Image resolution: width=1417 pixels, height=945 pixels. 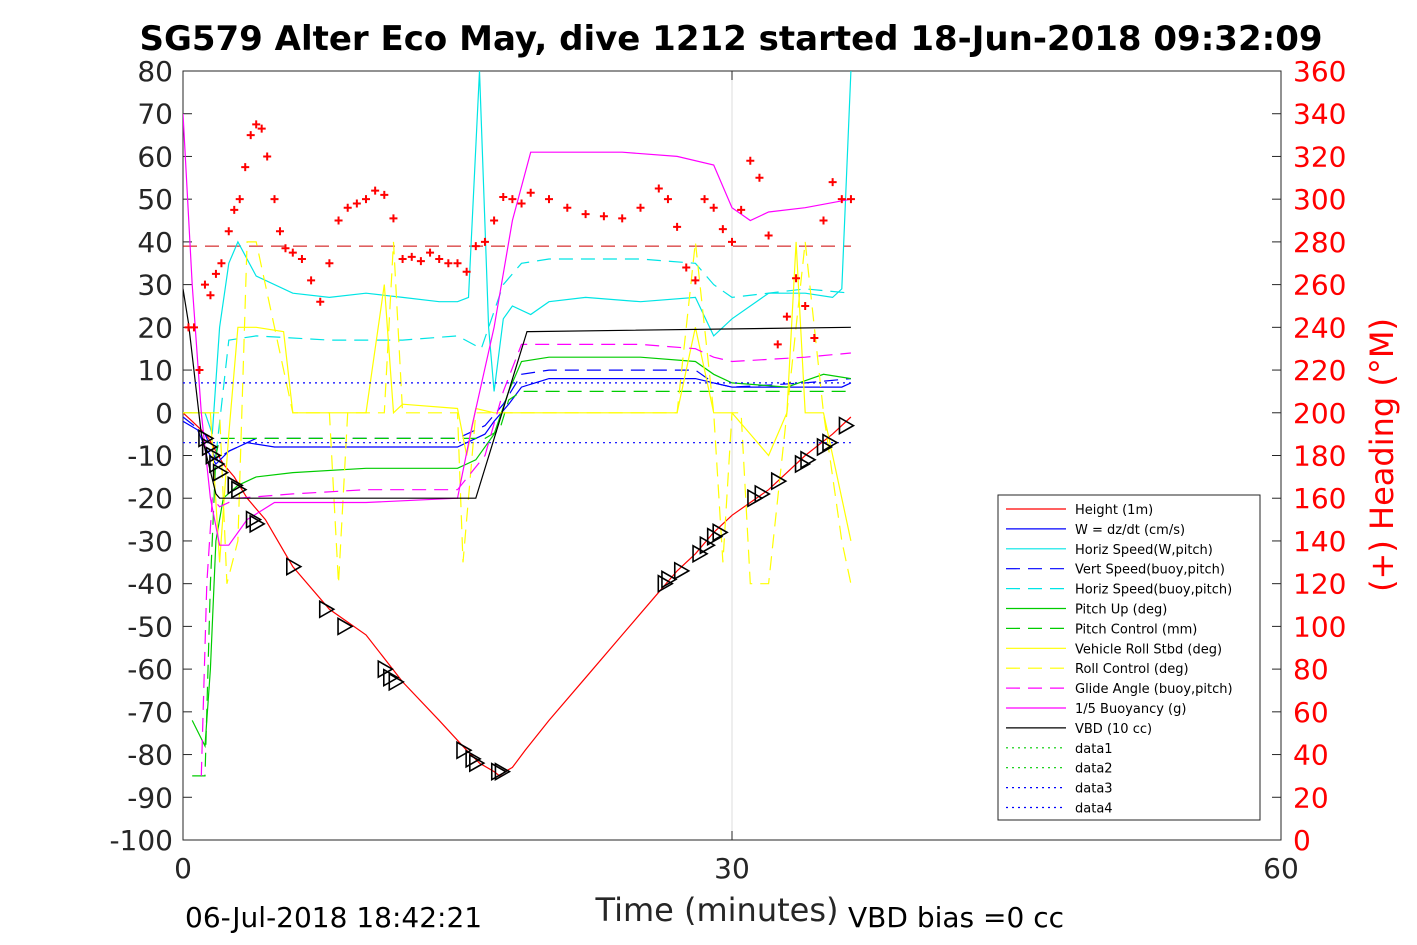 I want to click on legend-label: 1/5 Buoyancy (g), so click(x=1130, y=709).